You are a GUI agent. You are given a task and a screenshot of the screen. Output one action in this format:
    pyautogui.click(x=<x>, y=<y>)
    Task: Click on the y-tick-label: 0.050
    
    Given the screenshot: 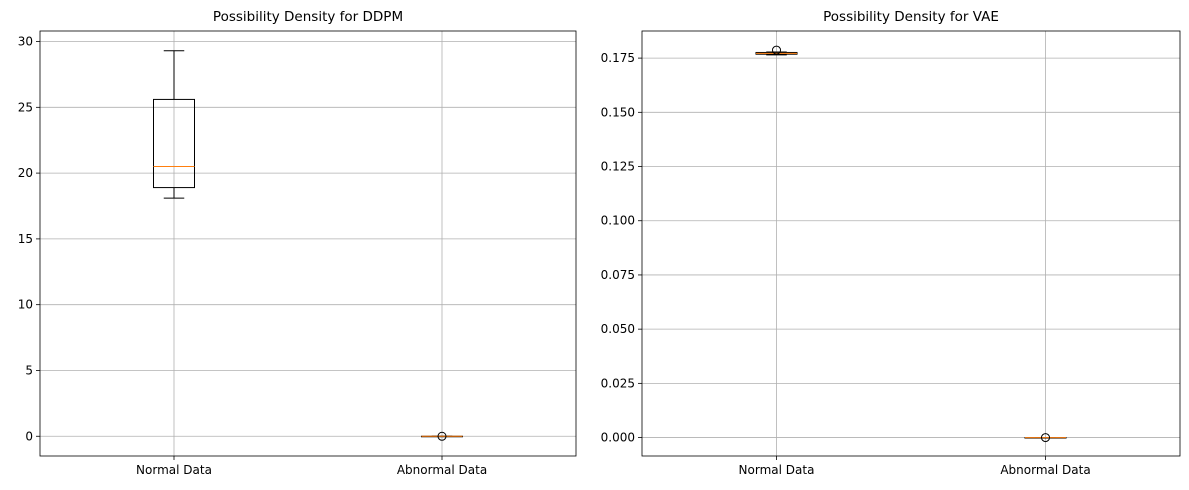 What is the action you would take?
    pyautogui.click(x=618, y=329)
    